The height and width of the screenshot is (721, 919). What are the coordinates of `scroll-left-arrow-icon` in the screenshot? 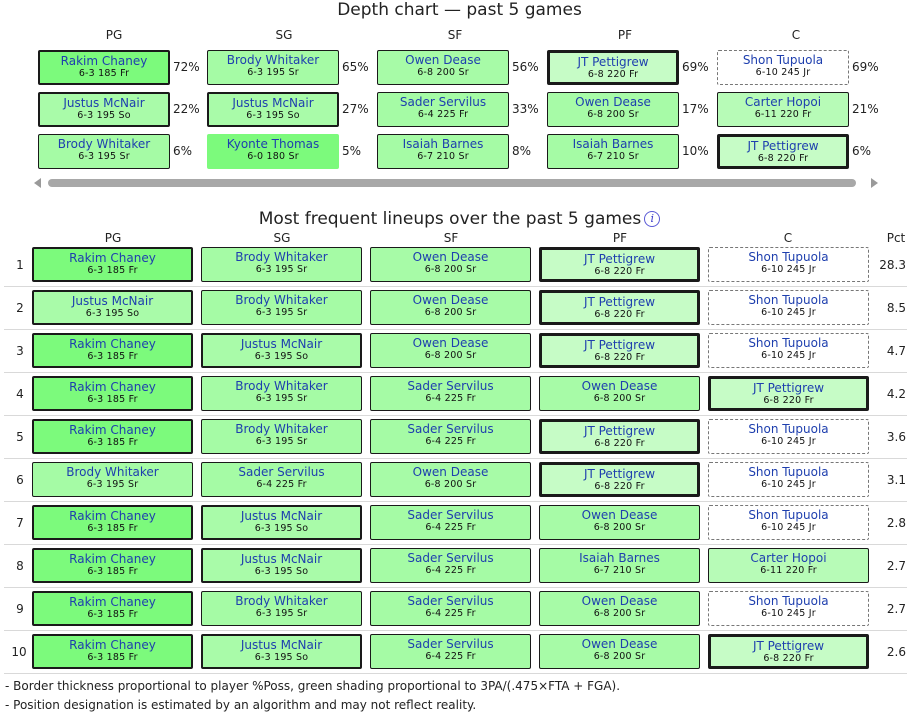 It's located at (37, 183).